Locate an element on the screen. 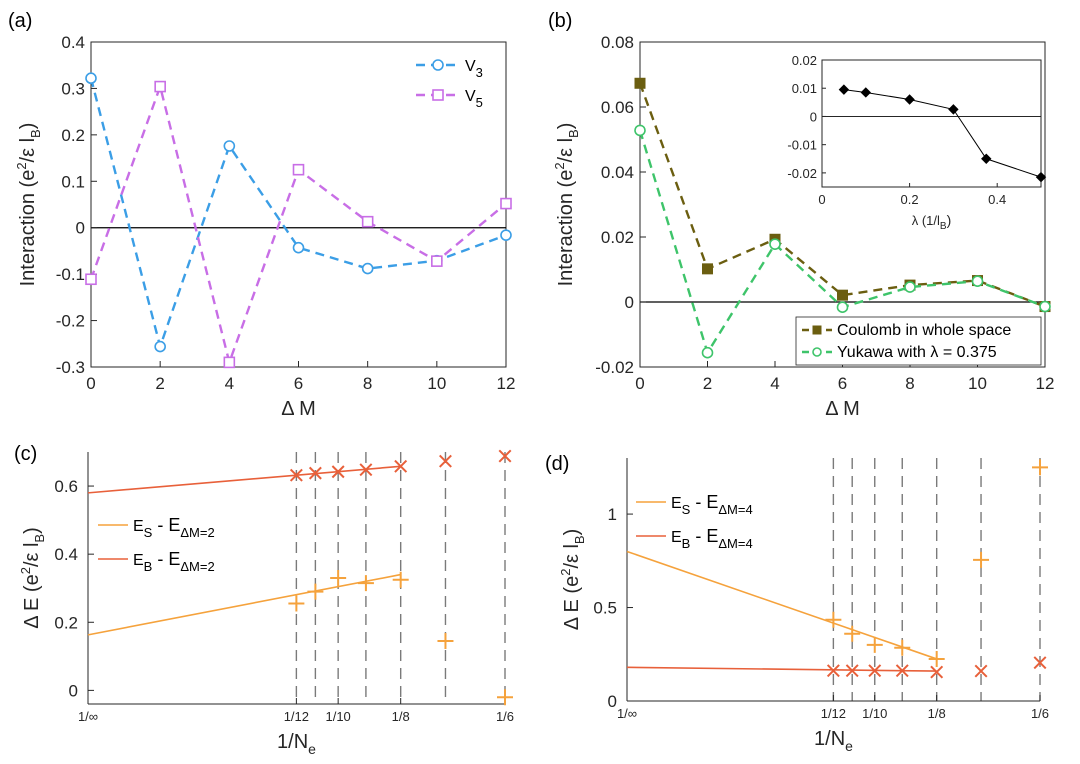  legend-mid: - E is located at coordinates (166, 559).